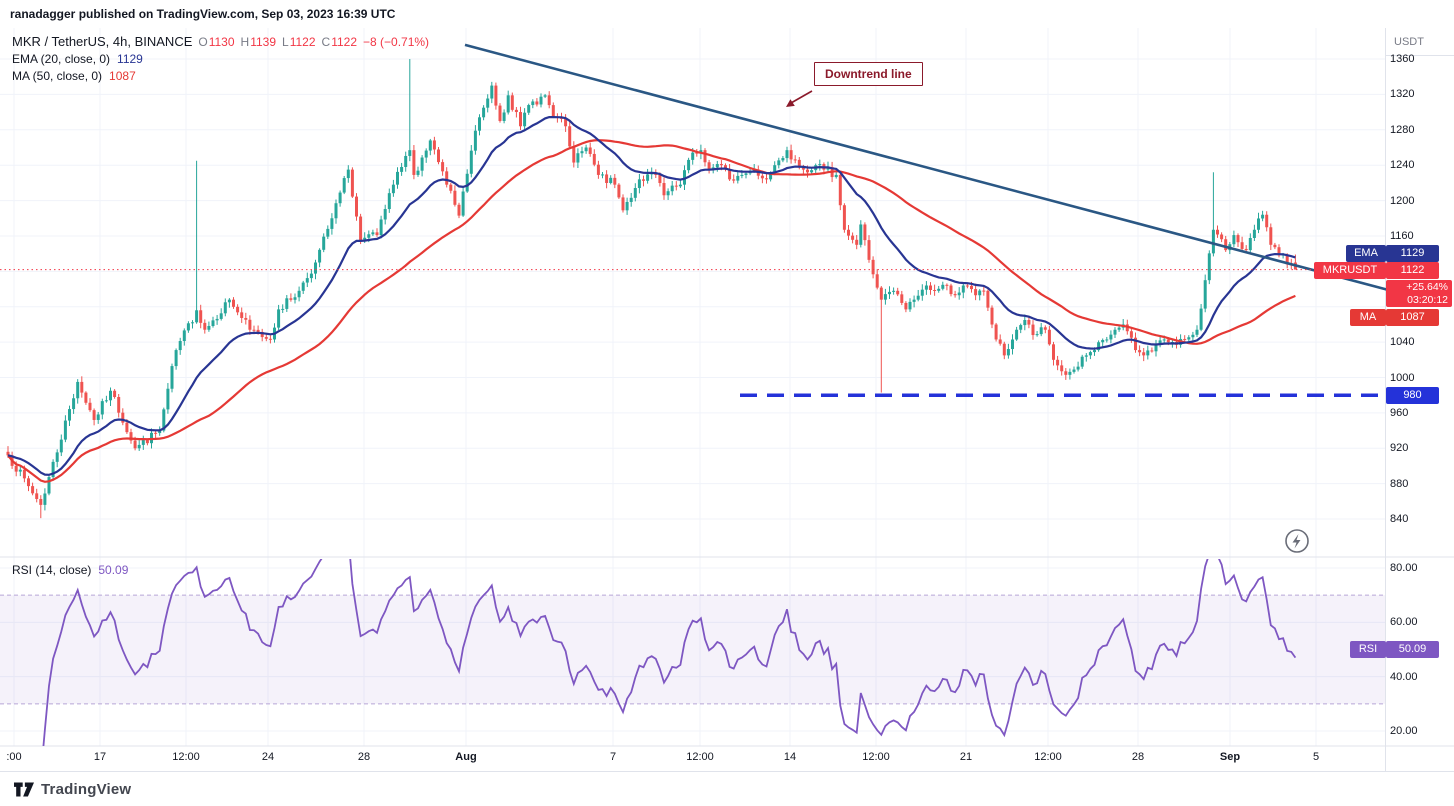  I want to click on tradingview-logo, so click(24, 789).